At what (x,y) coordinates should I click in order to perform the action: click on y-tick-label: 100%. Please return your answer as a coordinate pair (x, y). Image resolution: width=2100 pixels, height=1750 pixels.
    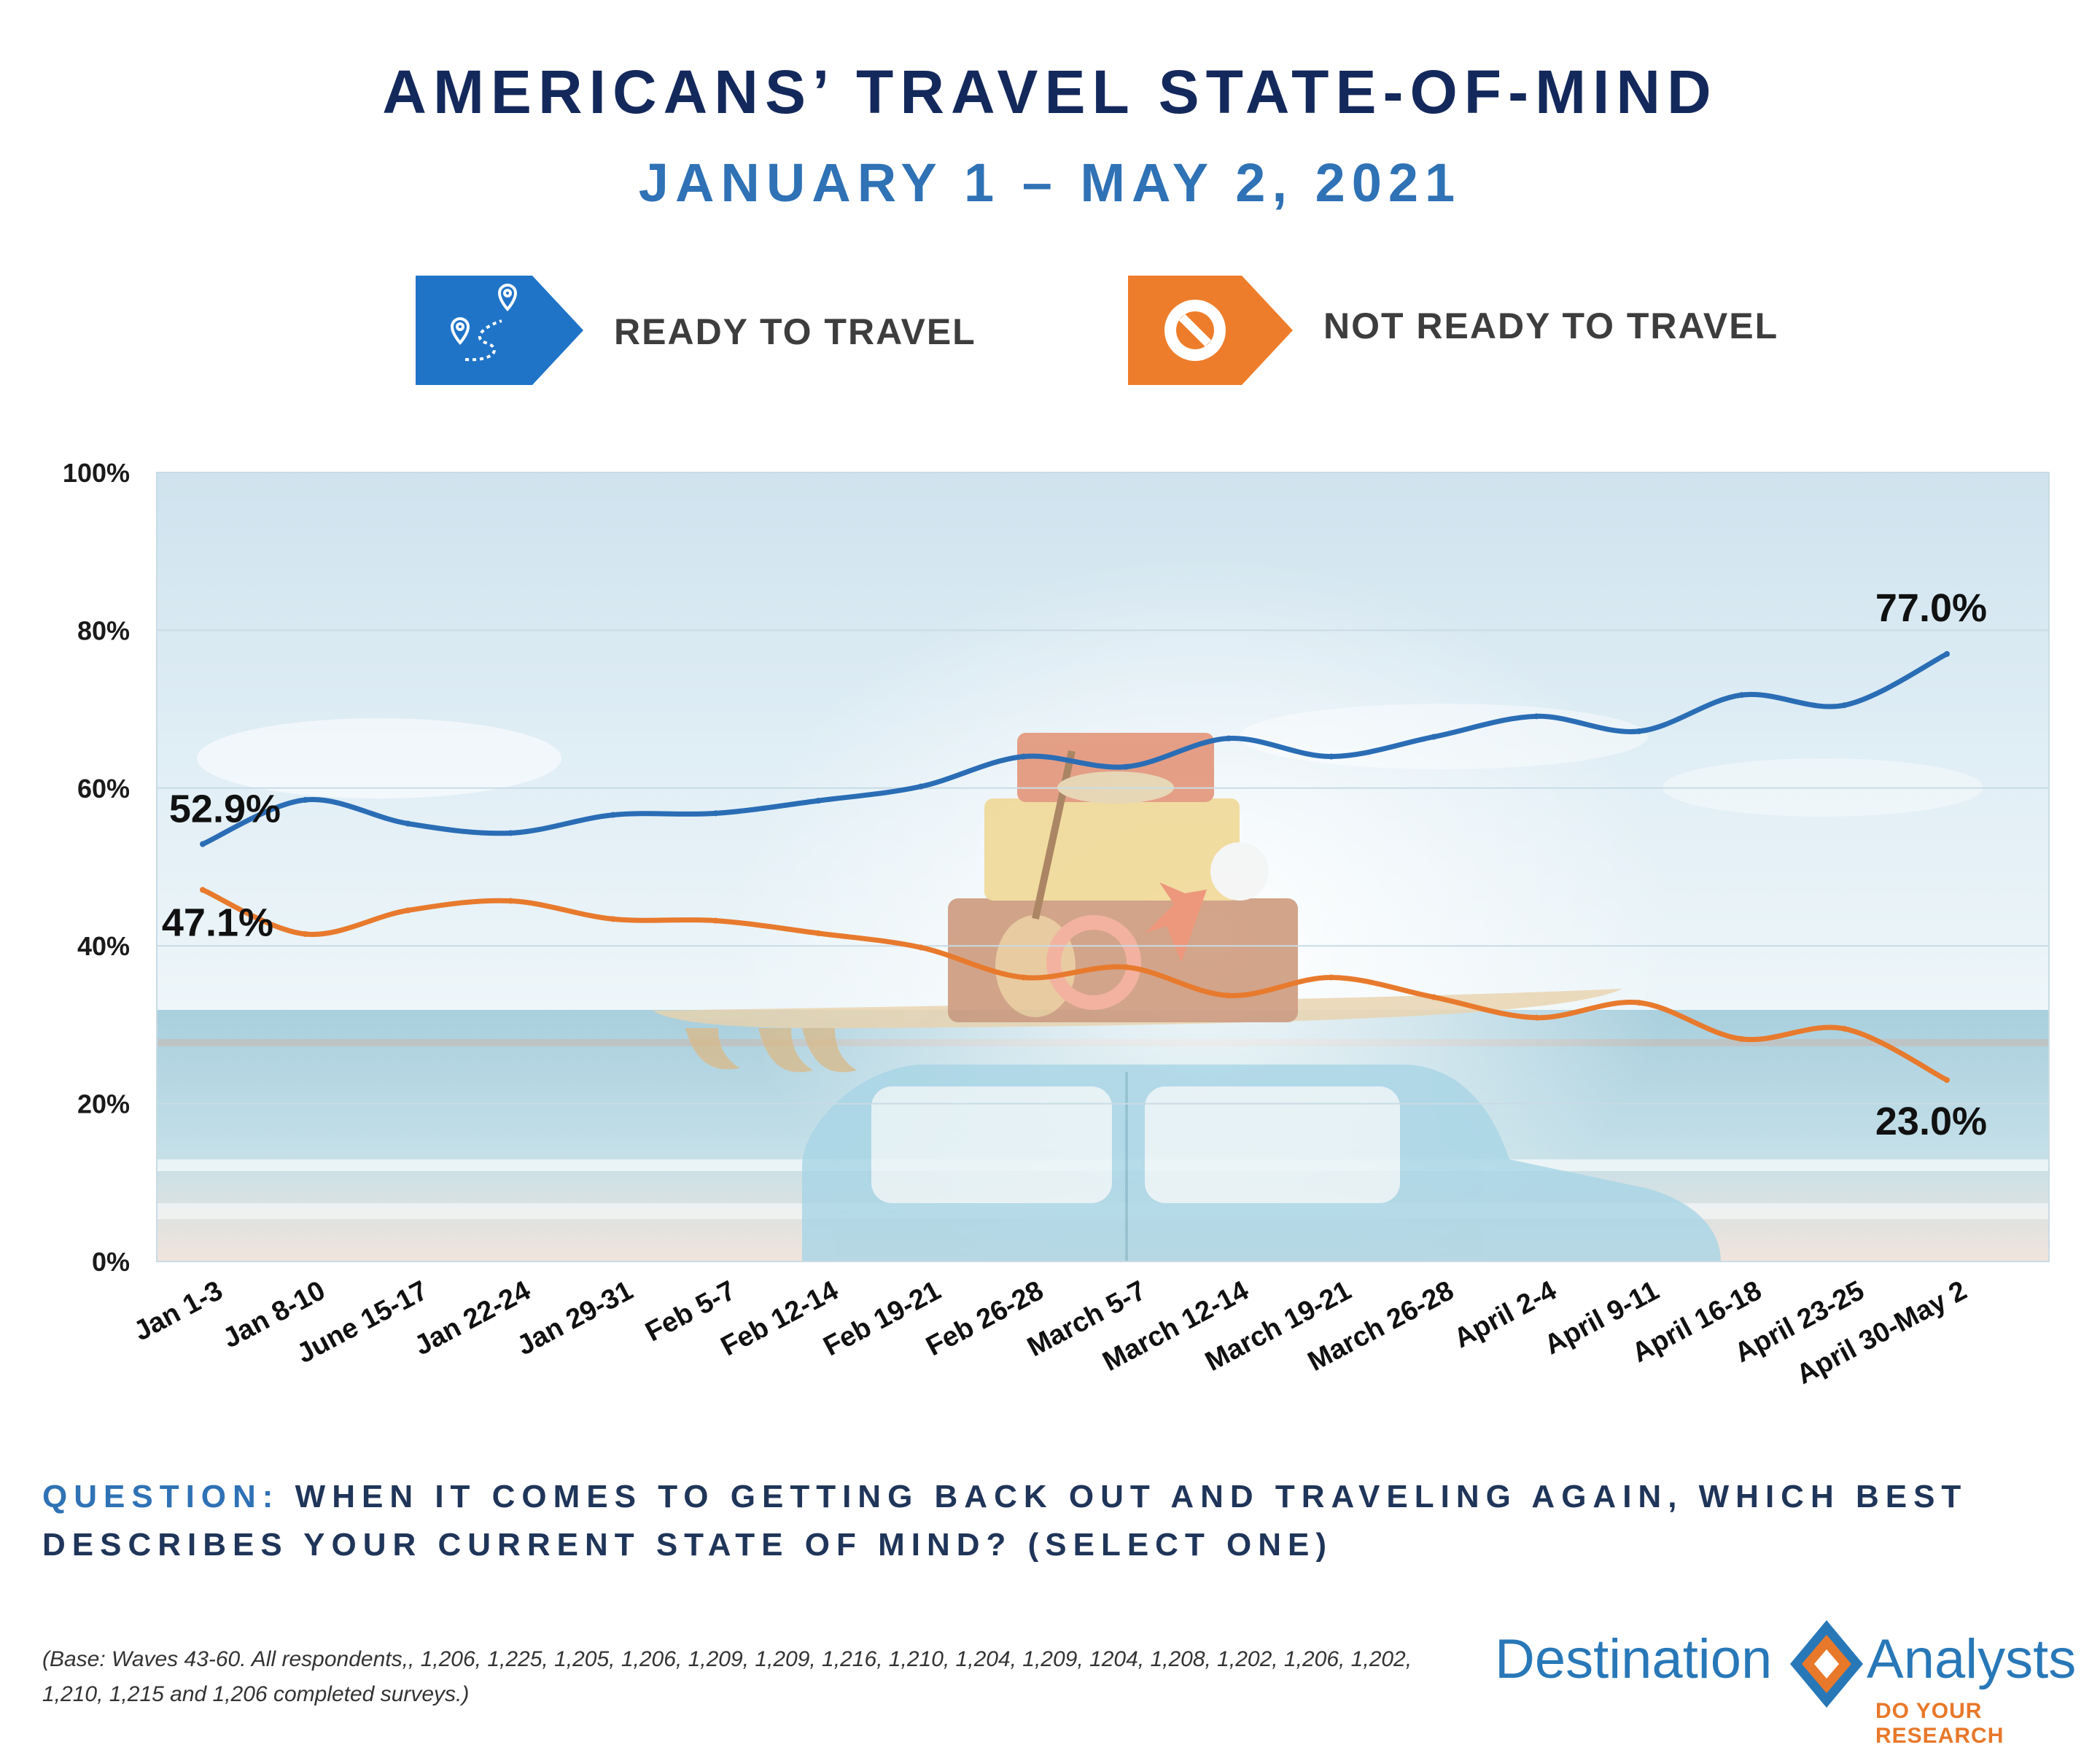
    Looking at the image, I should click on (96, 473).